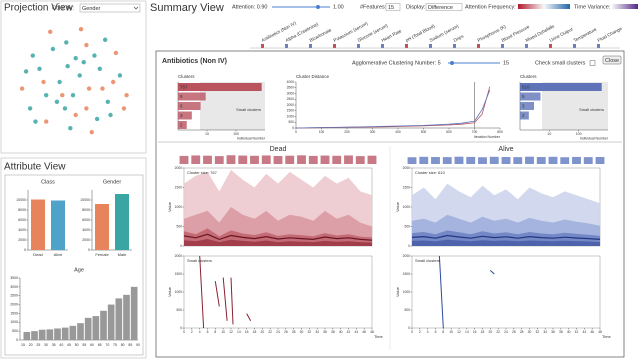 Image resolution: width=640 pixels, height=359 pixels. Describe the element at coordinates (592, 7) in the screenshot. I see `legend-label: Time Variance:` at that location.